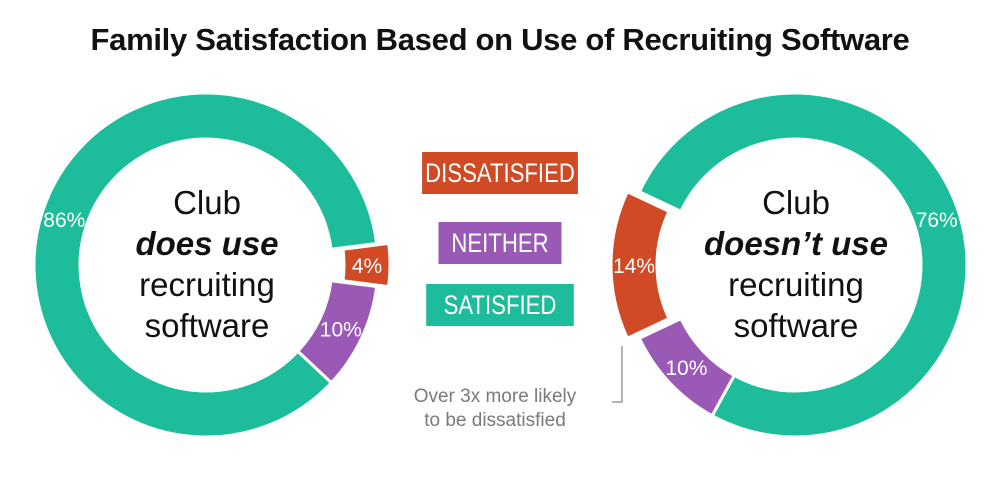 This screenshot has height=483, width=1000. What do you see at coordinates (207, 284) in the screenshot?
I see `left-center-line3: recruiting` at bounding box center [207, 284].